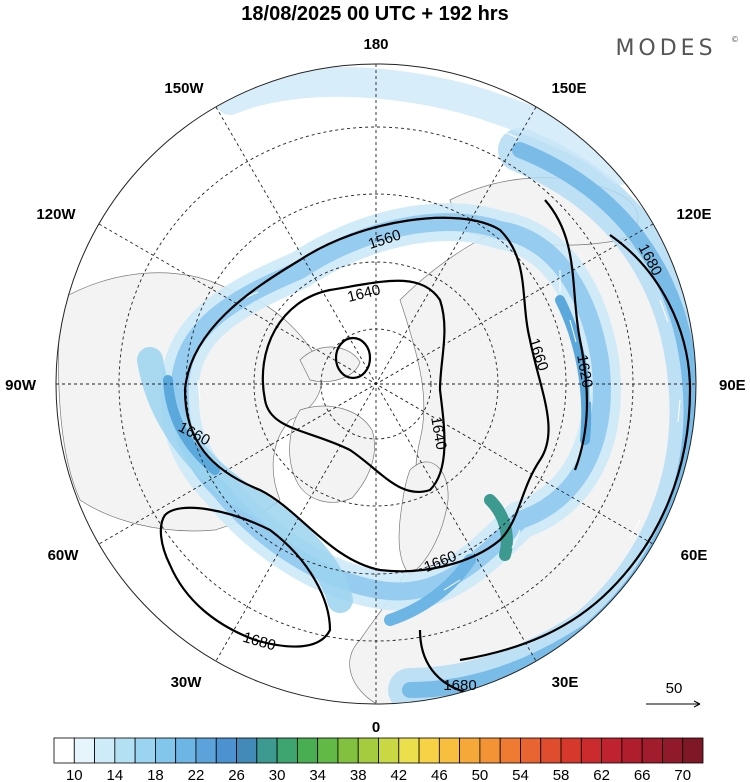 The width and height of the screenshot is (750, 782). I want to click on map-title: 18/08/2025 00 UTC + 192 hrs, so click(374, 14).